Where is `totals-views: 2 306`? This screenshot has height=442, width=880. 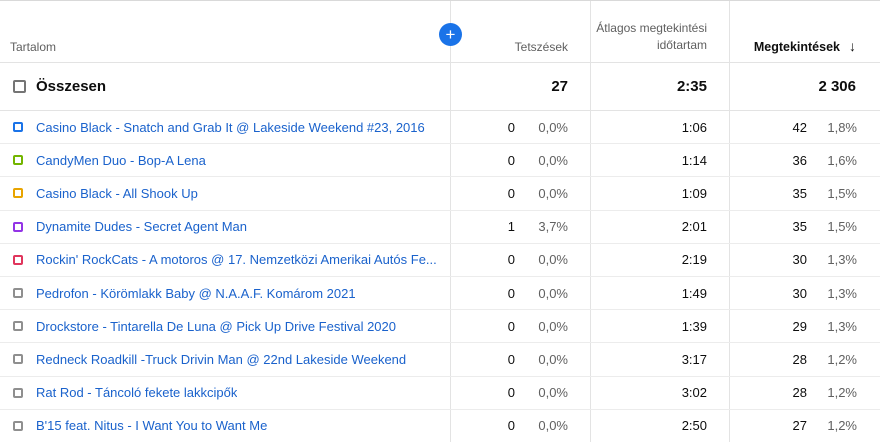 totals-views: 2 306 is located at coordinates (837, 86).